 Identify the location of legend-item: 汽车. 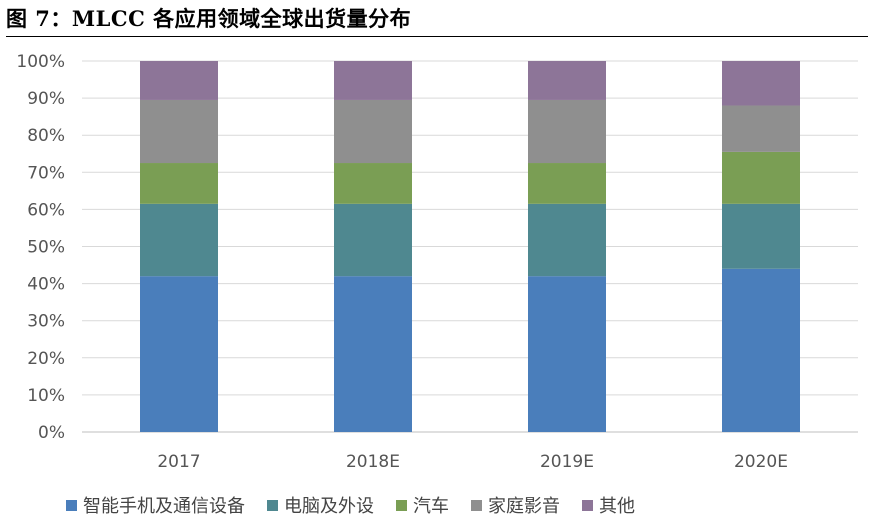
(422, 505).